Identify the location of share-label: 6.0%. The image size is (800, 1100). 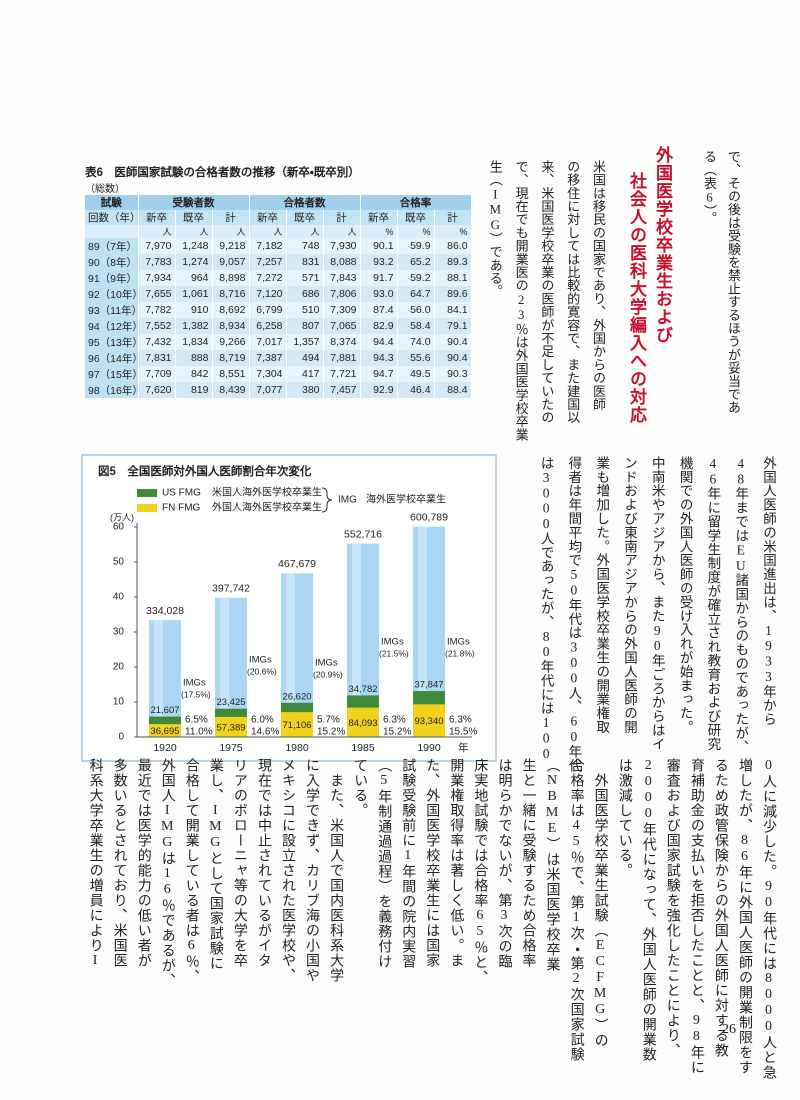
(262, 720).